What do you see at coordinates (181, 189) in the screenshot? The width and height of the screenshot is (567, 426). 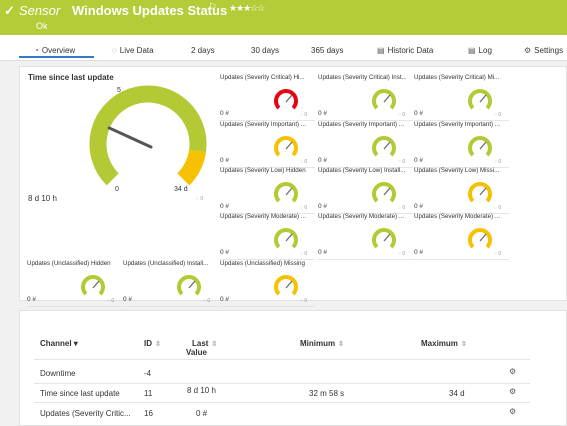 I see `big-gauge-max-label: 34 d` at bounding box center [181, 189].